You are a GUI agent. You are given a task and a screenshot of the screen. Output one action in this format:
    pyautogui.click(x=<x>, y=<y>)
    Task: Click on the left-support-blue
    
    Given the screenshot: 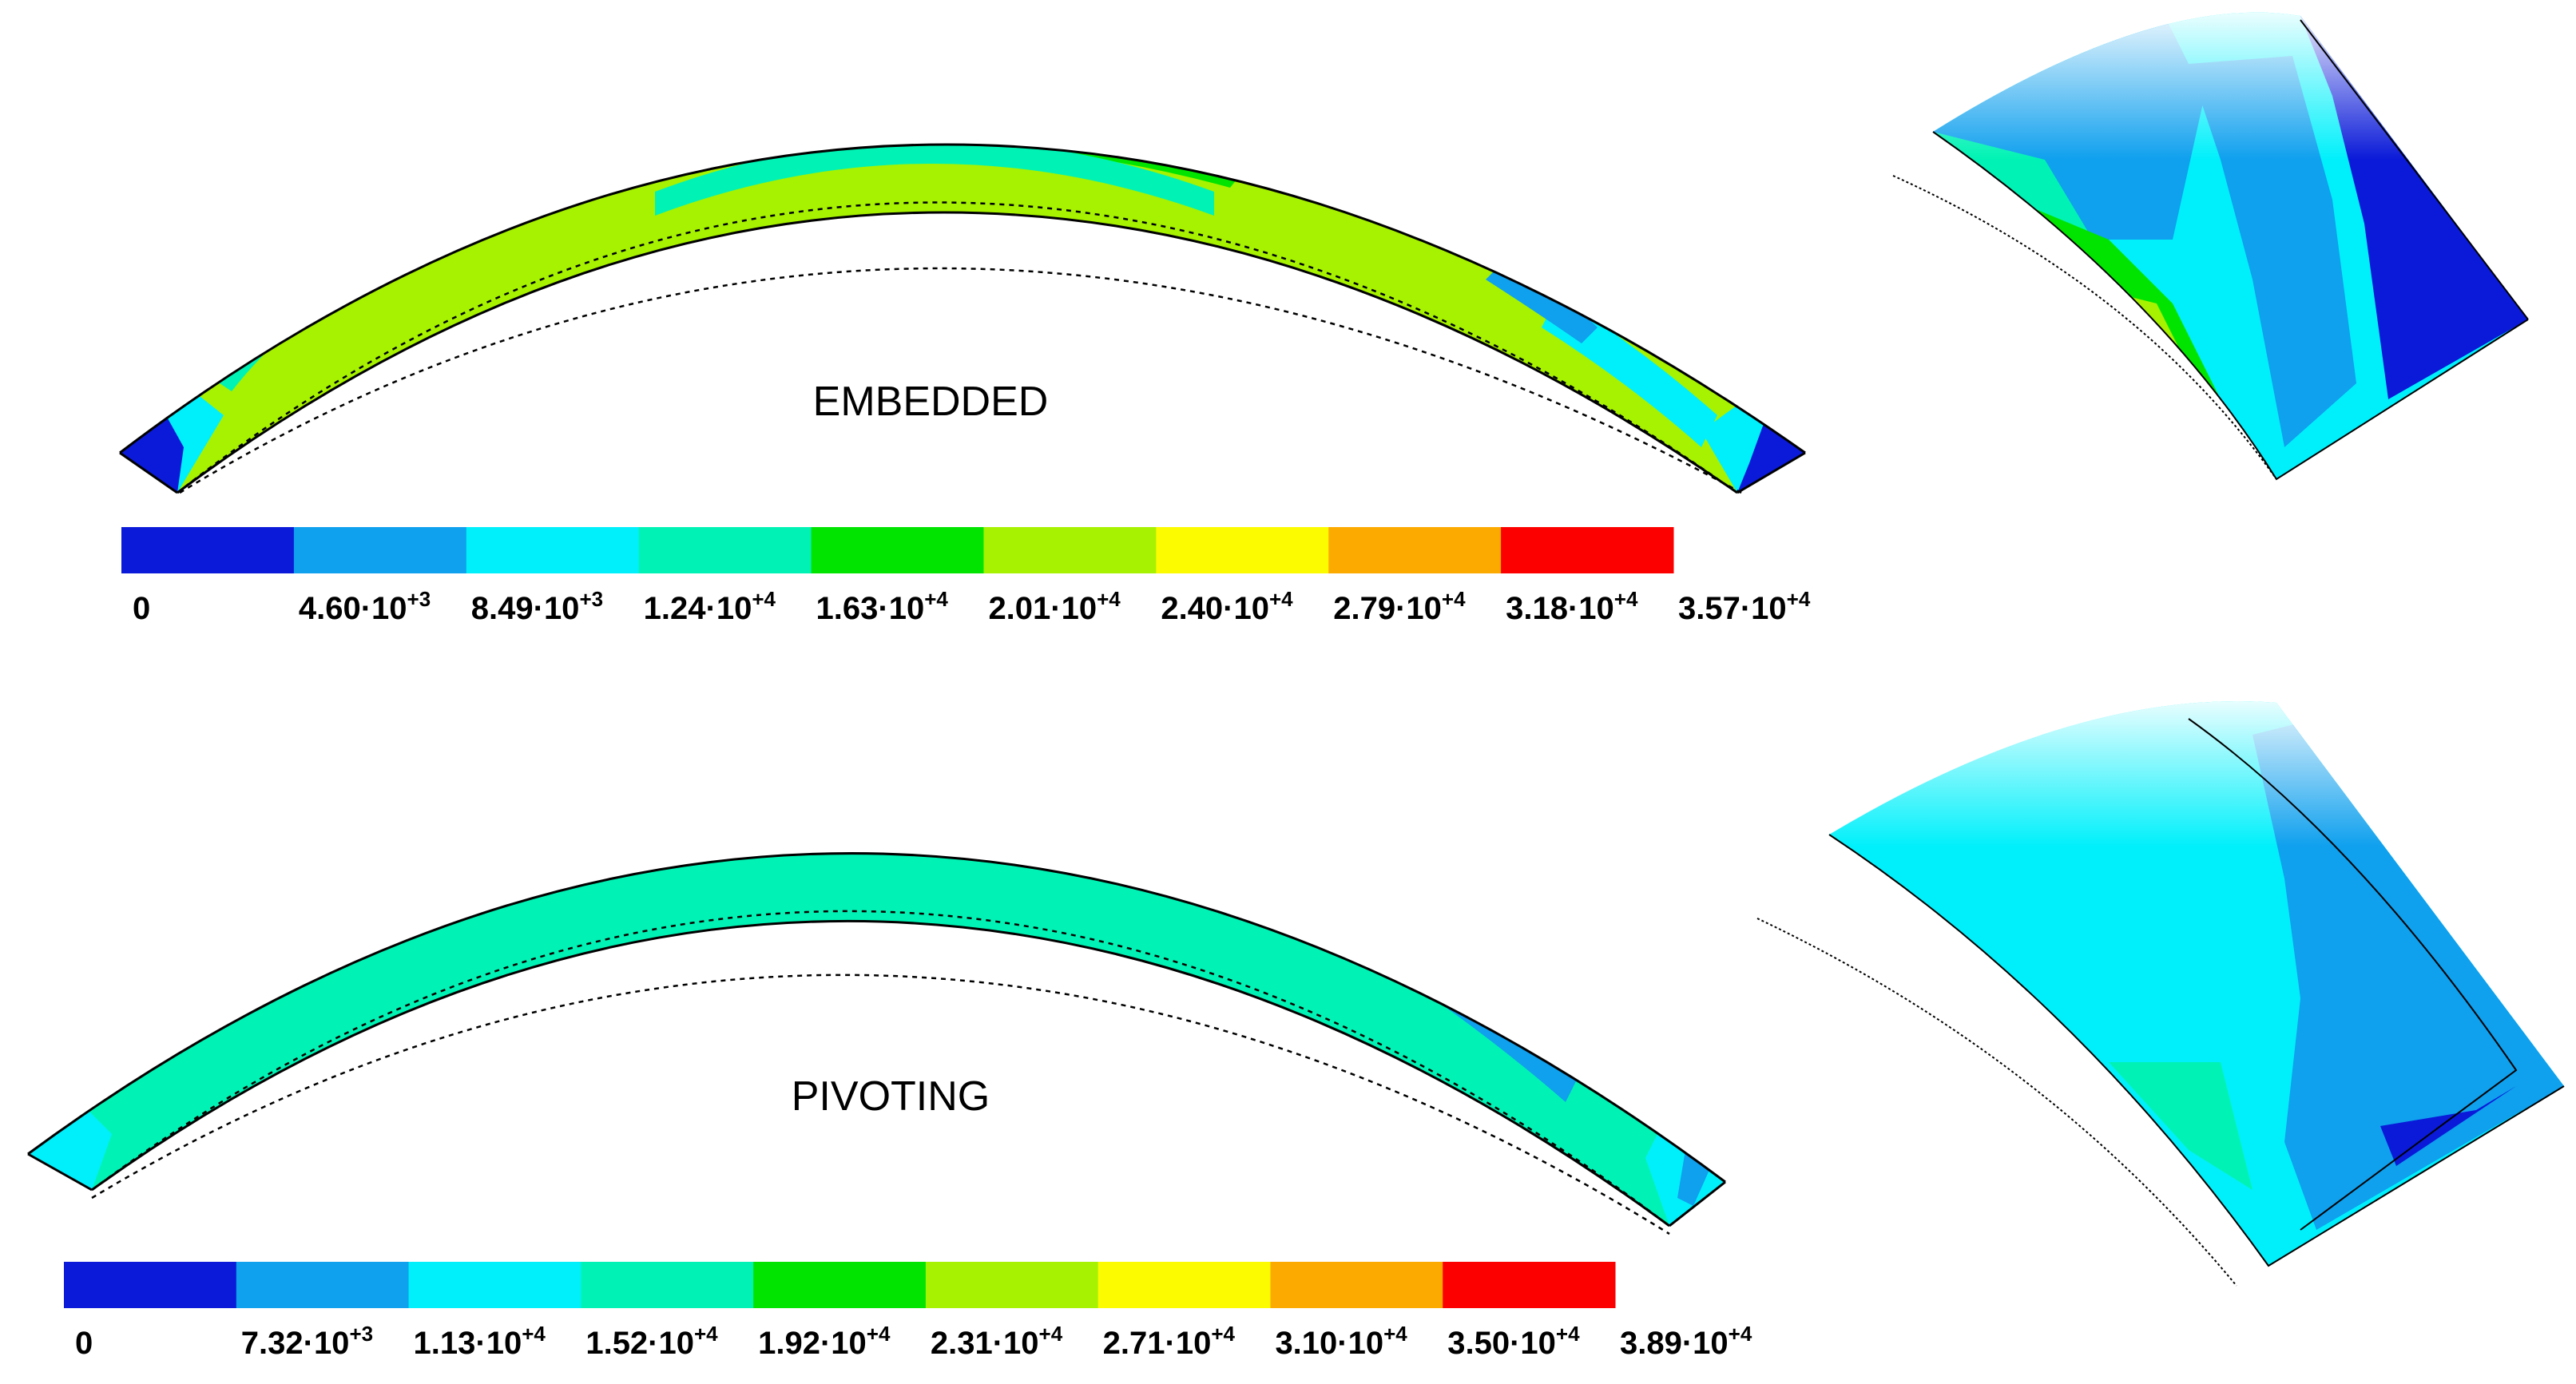 What is the action you would take?
    pyautogui.click(x=152, y=452)
    